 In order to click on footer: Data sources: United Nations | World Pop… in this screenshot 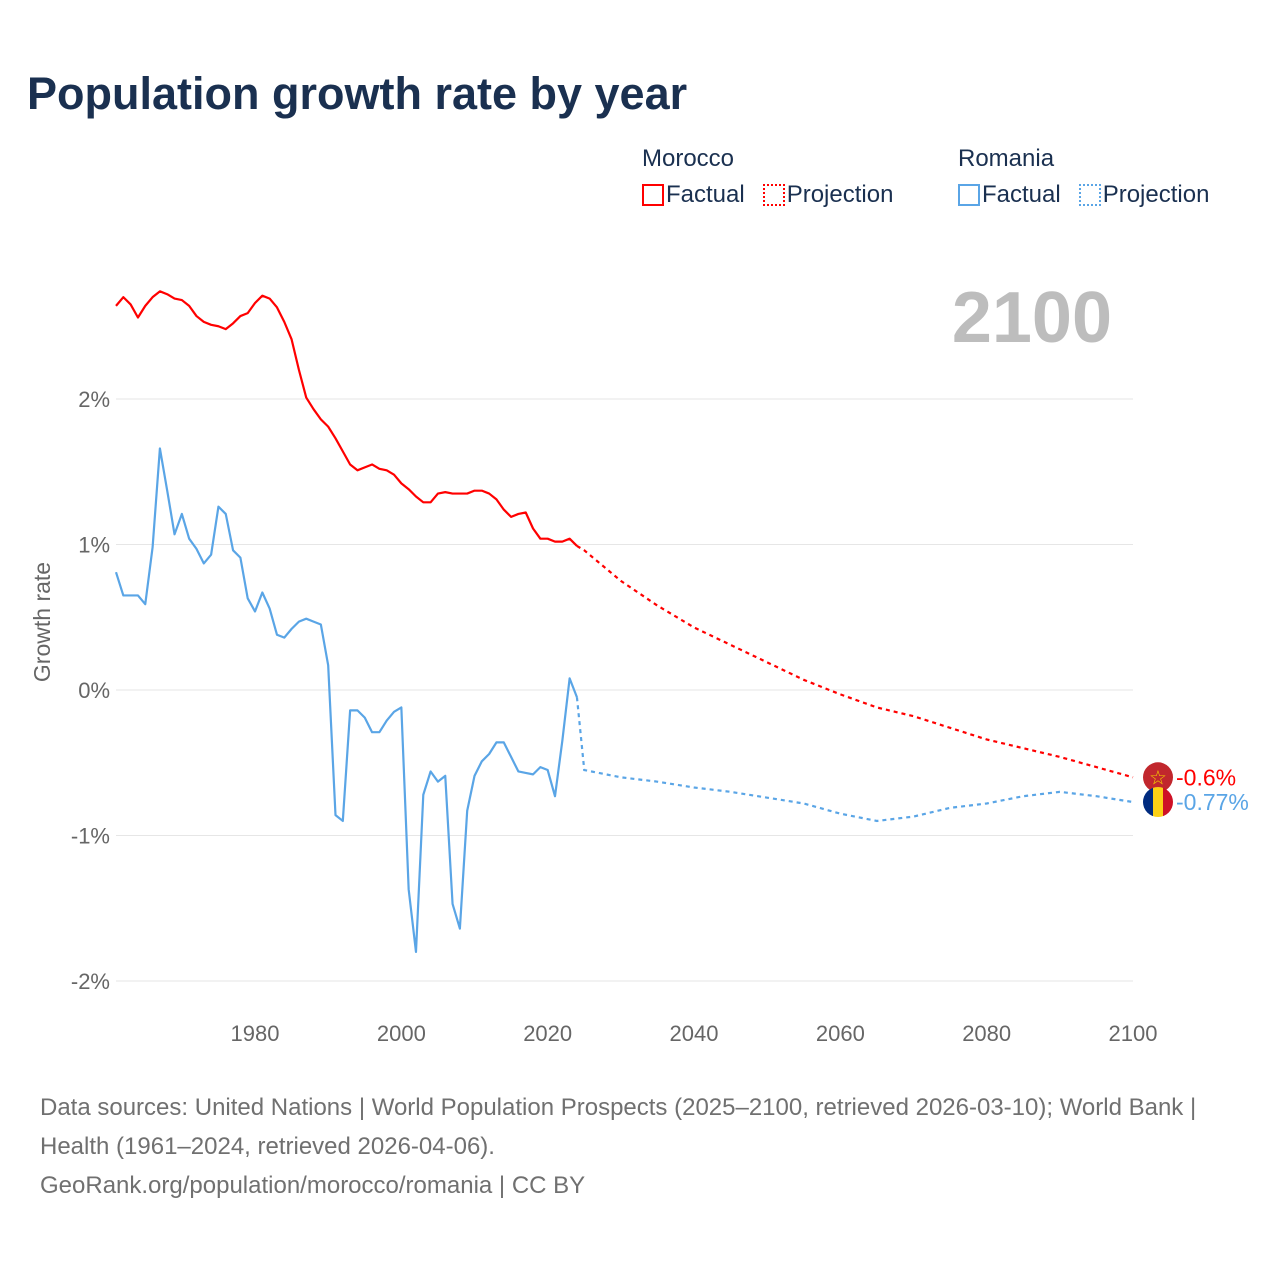, I will do `click(640, 1146)`.